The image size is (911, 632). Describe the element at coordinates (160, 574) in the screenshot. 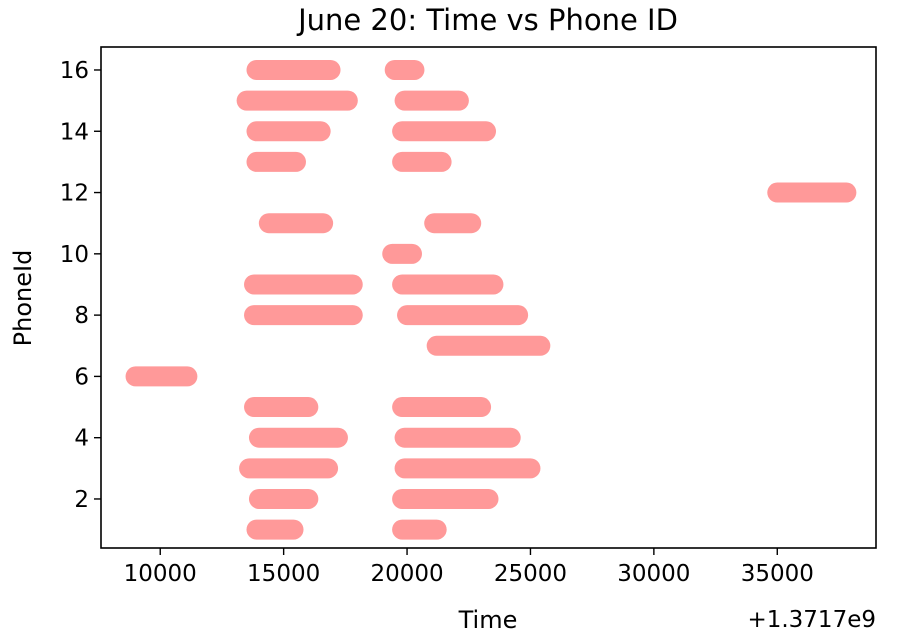

I see `x-tick-label: 10000` at that location.